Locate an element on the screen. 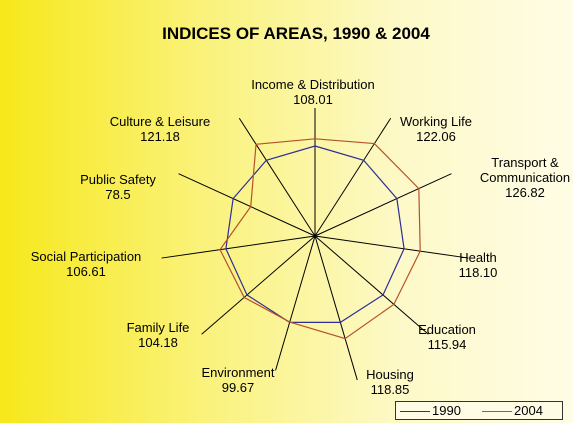 The width and height of the screenshot is (573, 423). value-label: 126.82 is located at coordinates (525, 192).